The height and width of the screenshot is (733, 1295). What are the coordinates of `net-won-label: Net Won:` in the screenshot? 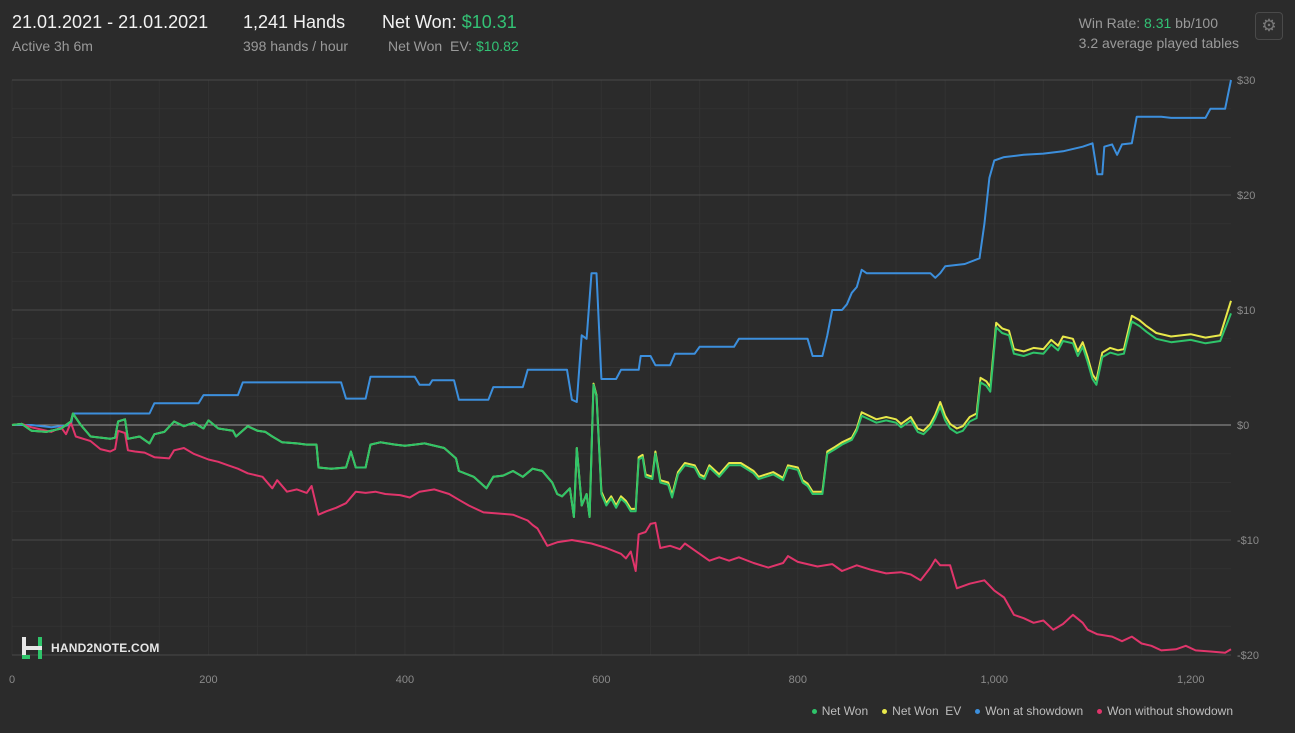 It's located at (419, 22).